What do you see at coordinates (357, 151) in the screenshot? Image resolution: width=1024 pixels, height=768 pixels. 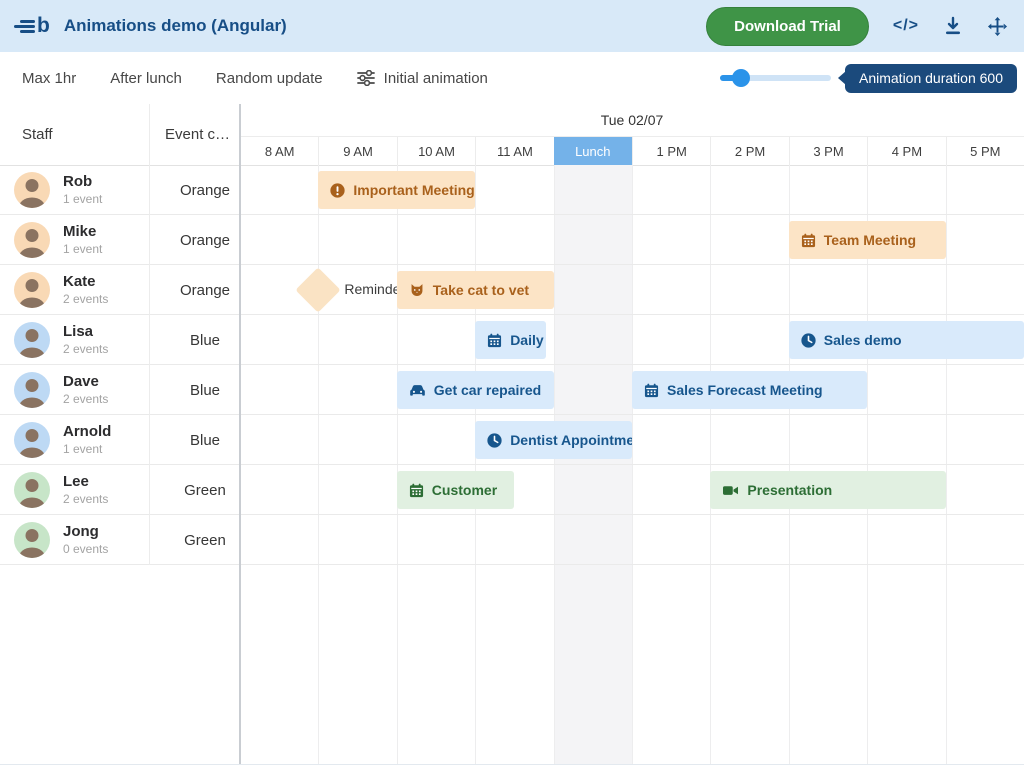 I see `time-header-cell: 9 AM` at bounding box center [357, 151].